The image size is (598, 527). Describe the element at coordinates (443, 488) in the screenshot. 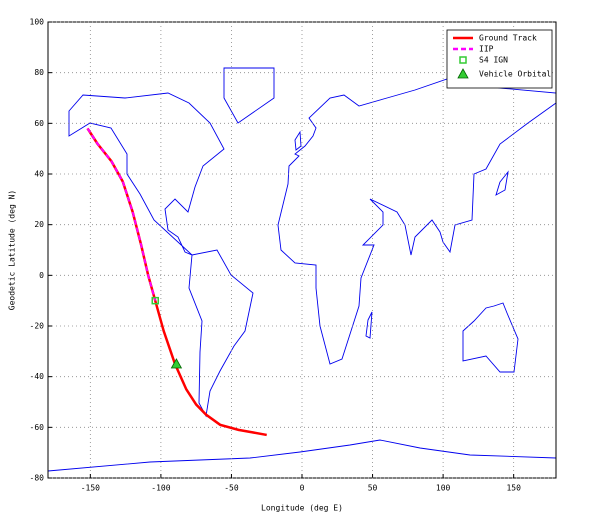

I see `x-tick-label: 100` at that location.